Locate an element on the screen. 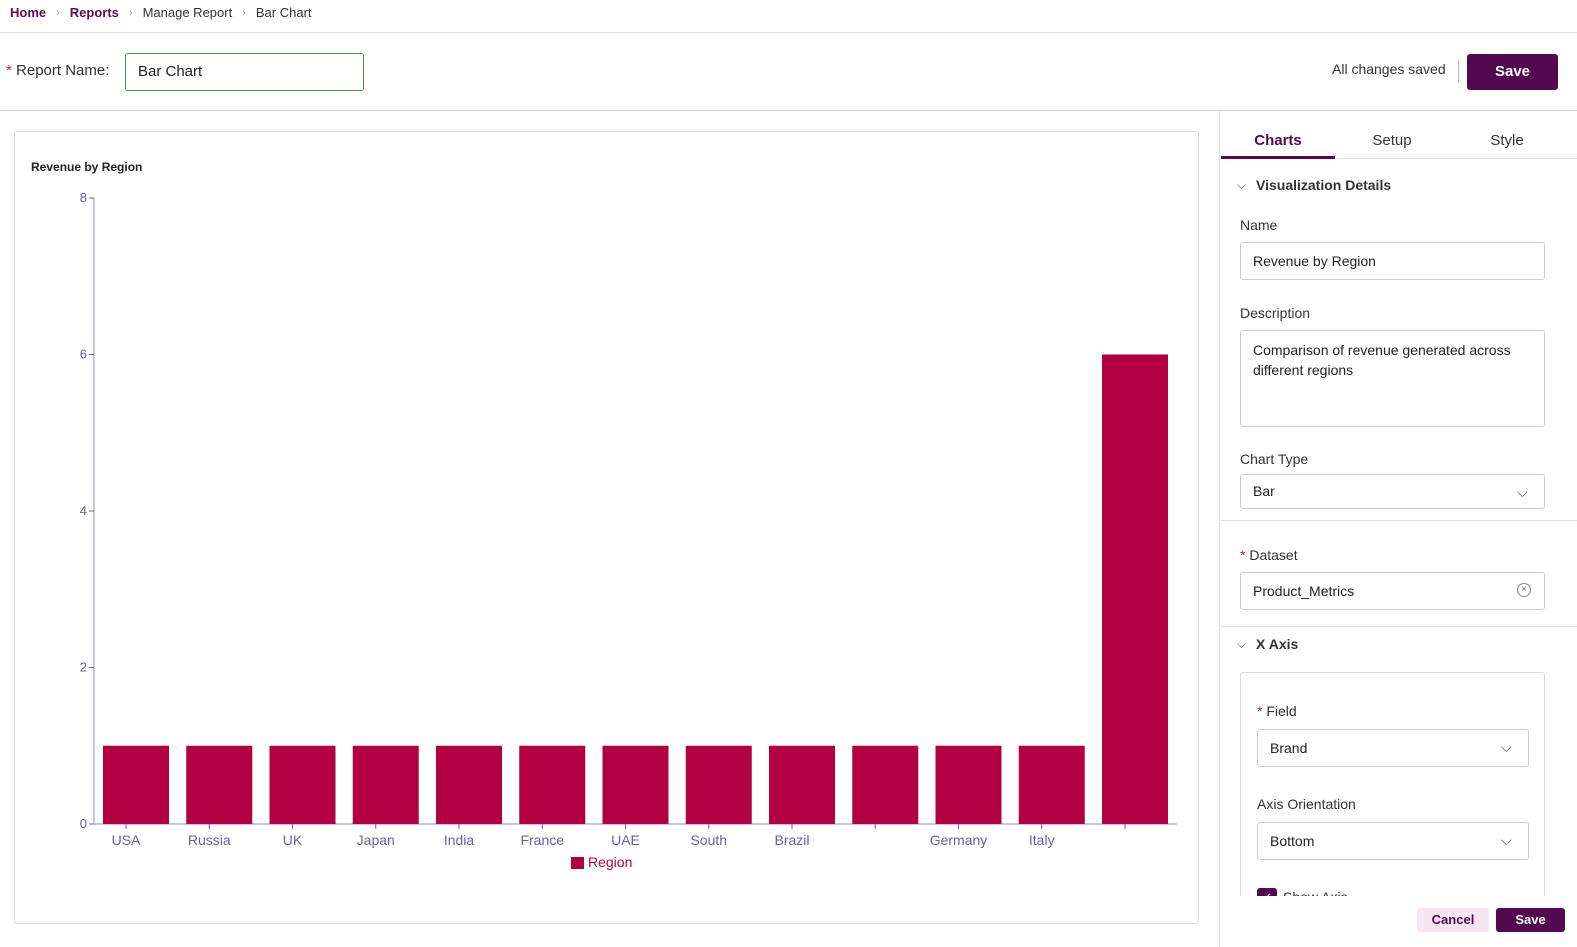  x-tick-label: USA is located at coordinates (126, 840).